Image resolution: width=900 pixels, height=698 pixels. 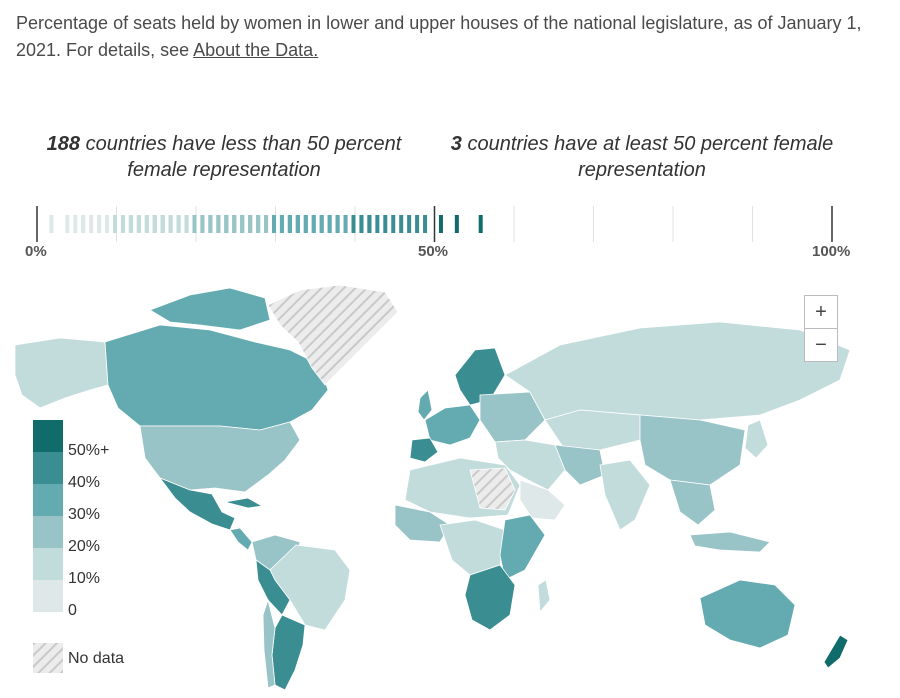 What do you see at coordinates (821, 345) in the screenshot?
I see `zoom-out-button: −` at bounding box center [821, 345].